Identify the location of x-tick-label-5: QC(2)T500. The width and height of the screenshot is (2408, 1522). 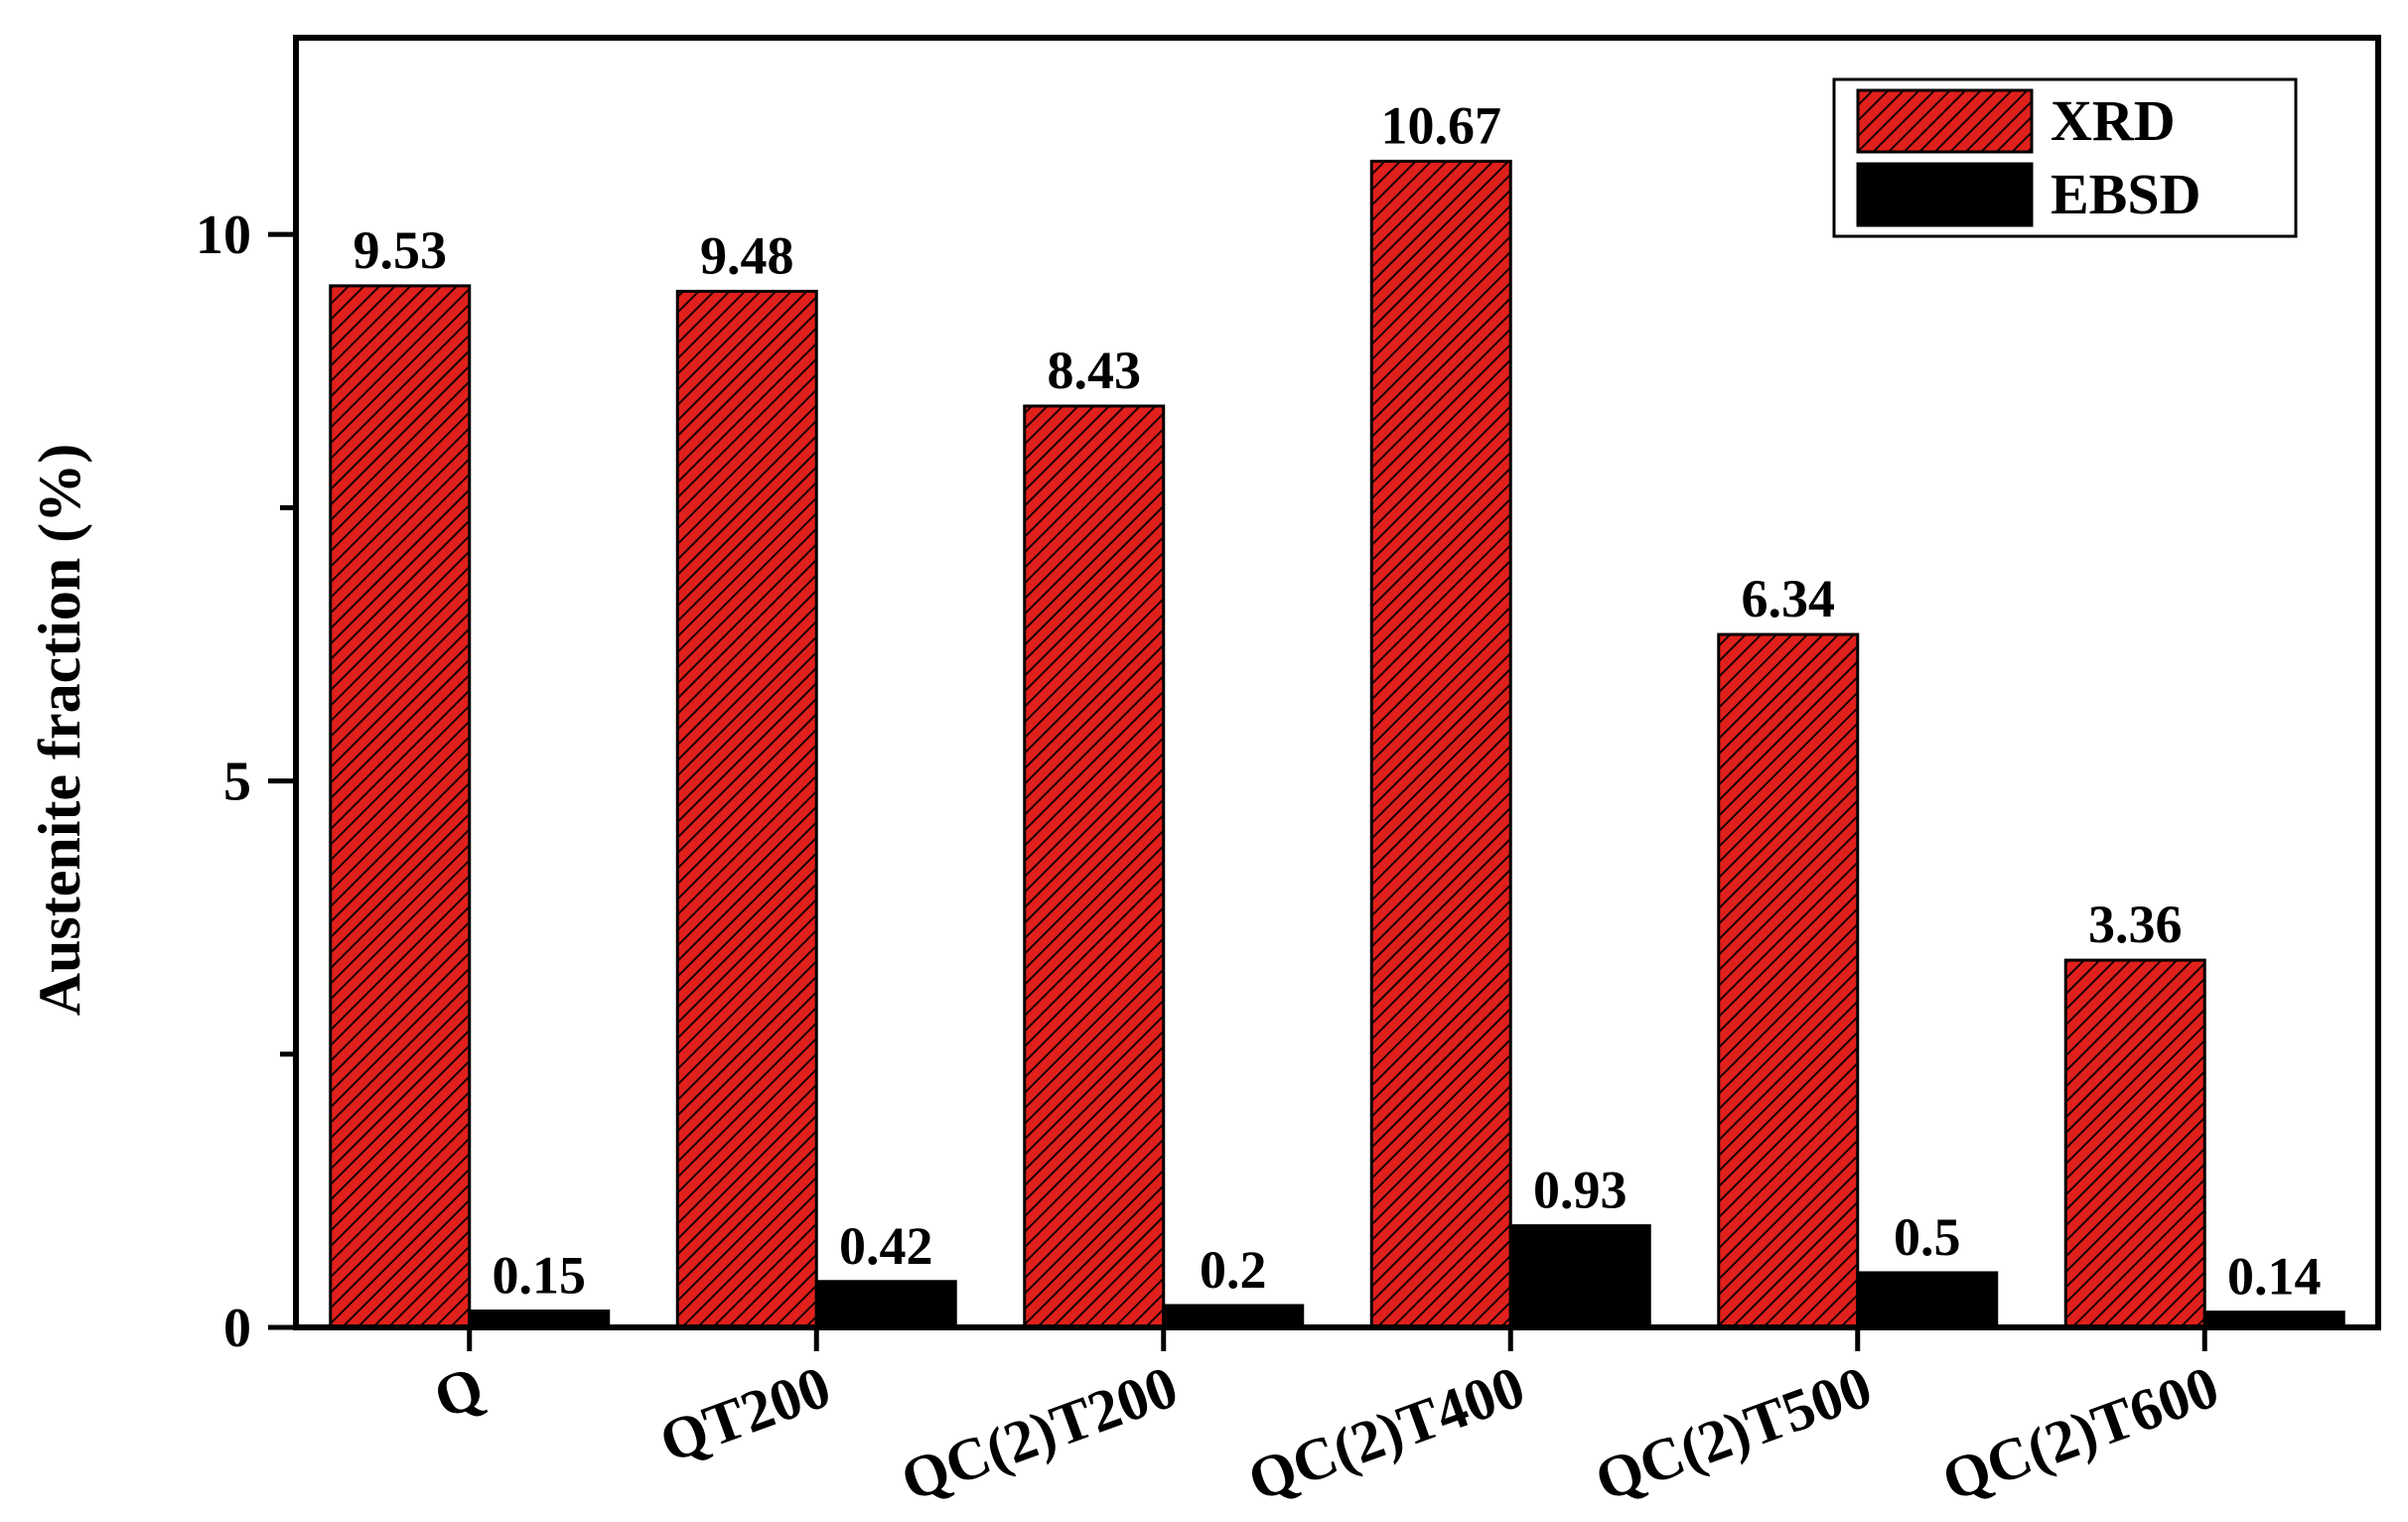
(1733, 1433).